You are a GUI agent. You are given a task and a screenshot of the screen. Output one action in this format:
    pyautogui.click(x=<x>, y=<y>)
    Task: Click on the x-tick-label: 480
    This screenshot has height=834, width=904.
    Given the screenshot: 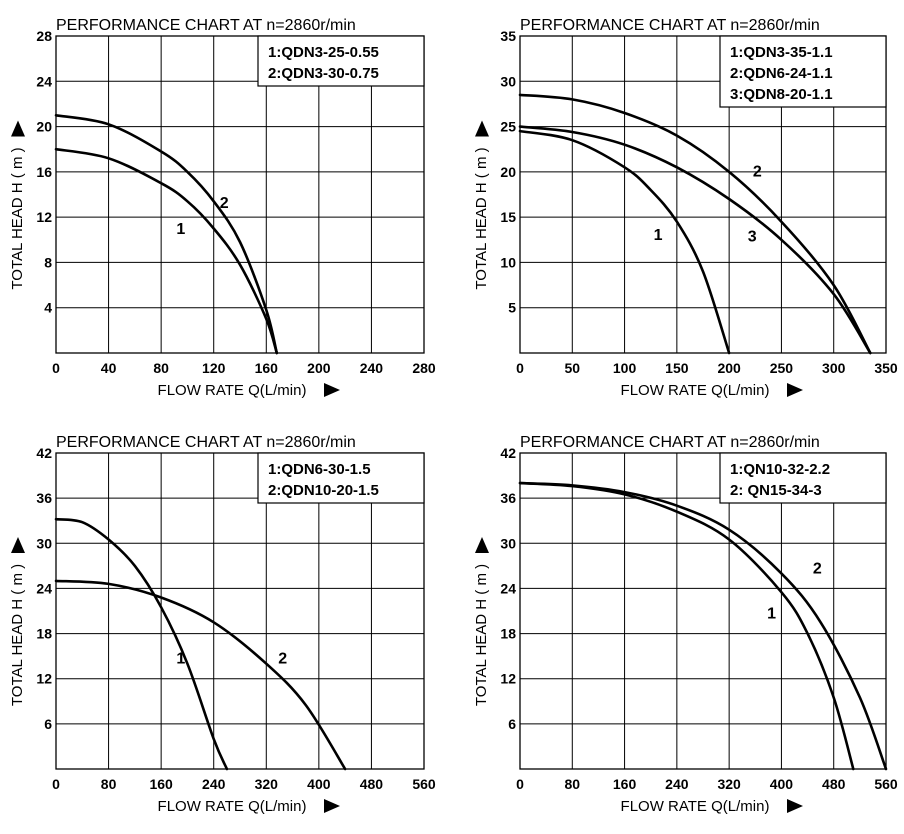 What is the action you would take?
    pyautogui.click(x=372, y=784)
    